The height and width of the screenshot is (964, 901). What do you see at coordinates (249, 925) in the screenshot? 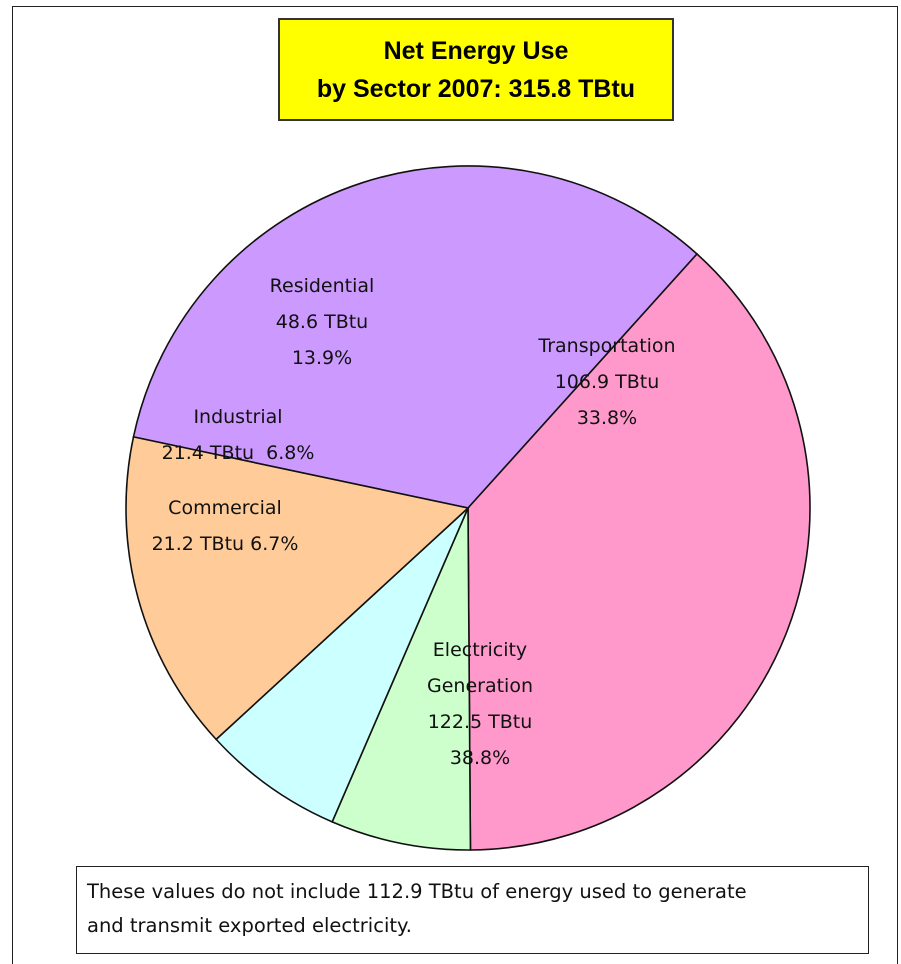
I see `footnote-line-2: and transmit exported electricity.` at bounding box center [249, 925].